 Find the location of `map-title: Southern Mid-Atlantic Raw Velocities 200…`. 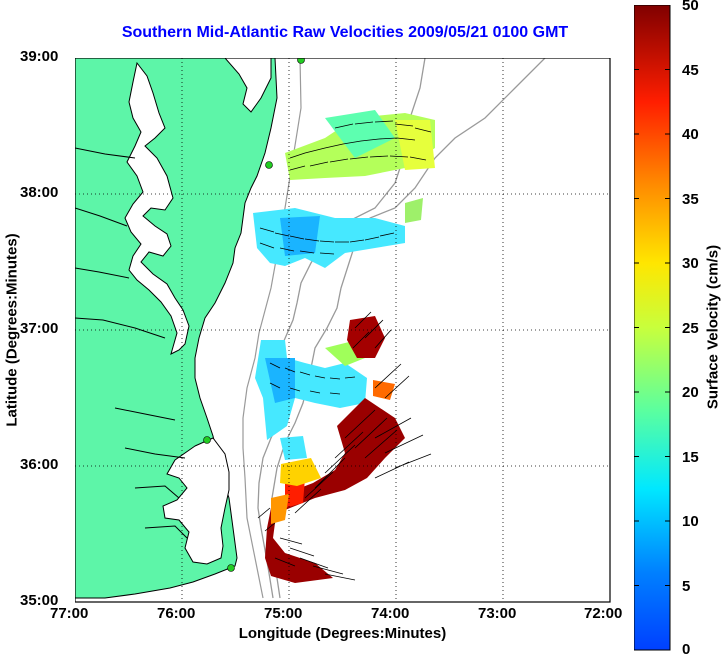

map-title: Southern Mid-Atlantic Raw Velocities 200… is located at coordinates (345, 32).